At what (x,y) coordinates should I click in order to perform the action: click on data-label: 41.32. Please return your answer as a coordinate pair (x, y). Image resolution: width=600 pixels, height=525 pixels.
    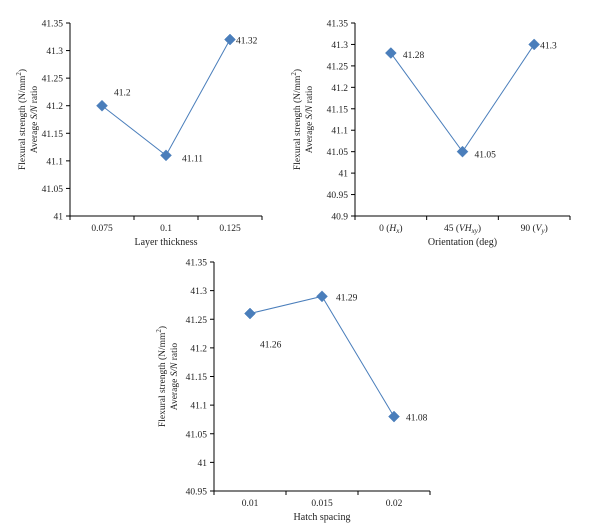
    Looking at the image, I should click on (247, 42).